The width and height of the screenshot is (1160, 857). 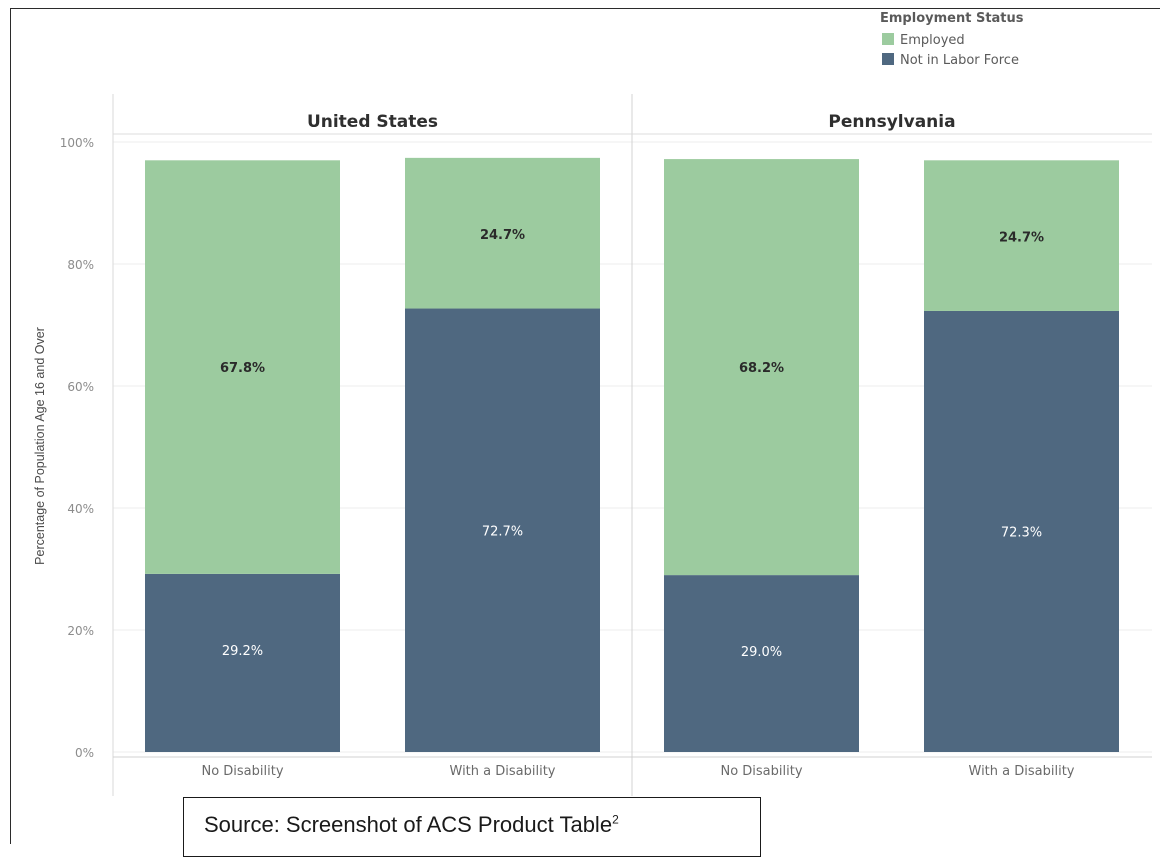 What do you see at coordinates (615, 819) in the screenshot?
I see `source-caption-superscript: 2` at bounding box center [615, 819].